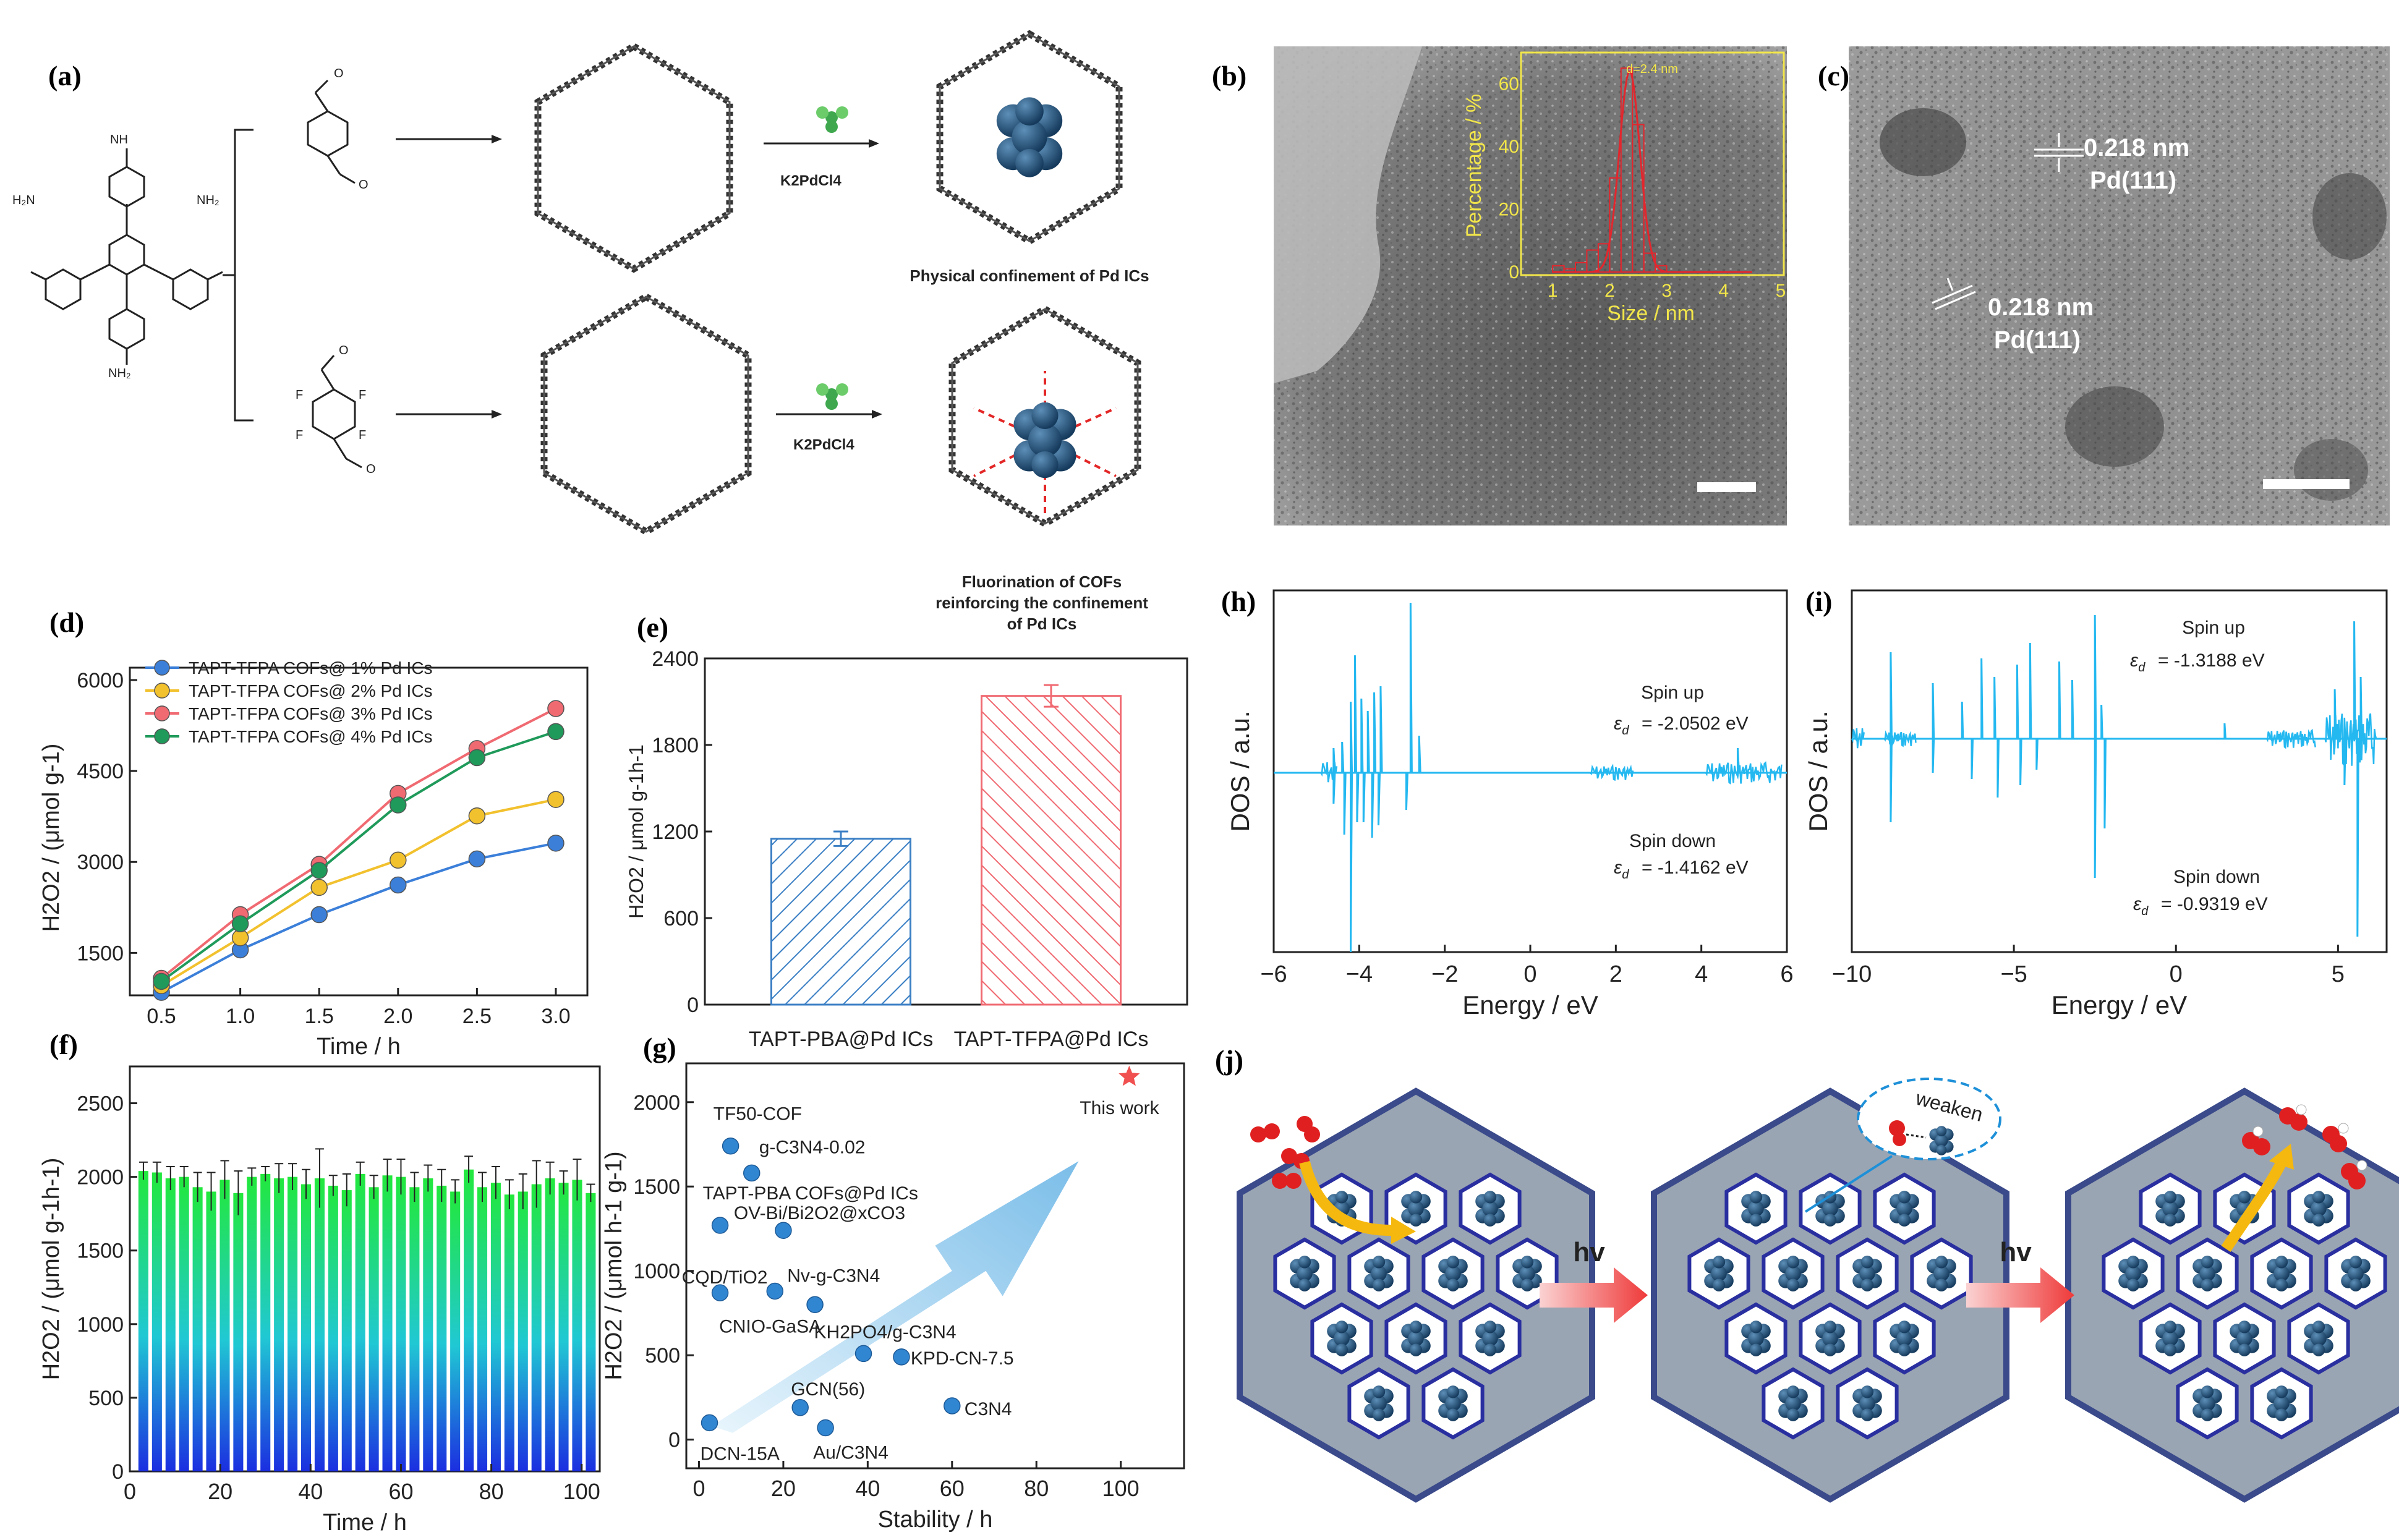 The height and width of the screenshot is (1540, 2399). I want to click on svg-text: NH₂, so click(208, 200).